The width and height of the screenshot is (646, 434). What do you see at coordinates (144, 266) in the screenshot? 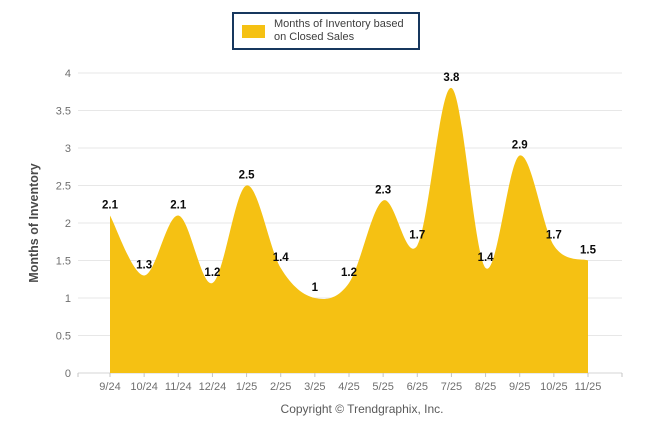
I see `data-label: 1.3` at bounding box center [144, 266].